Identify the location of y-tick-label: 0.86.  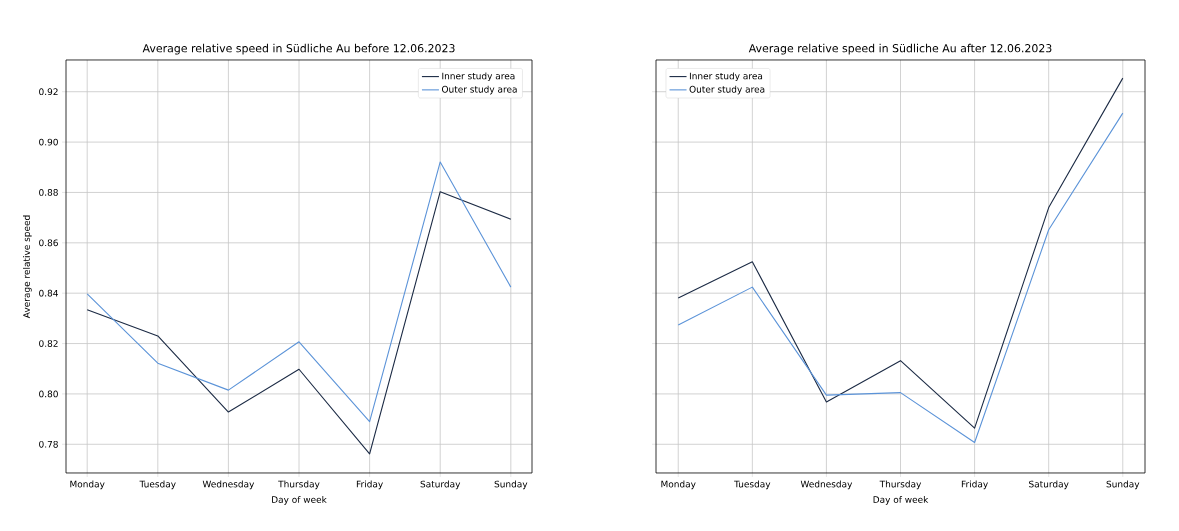
(48, 243).